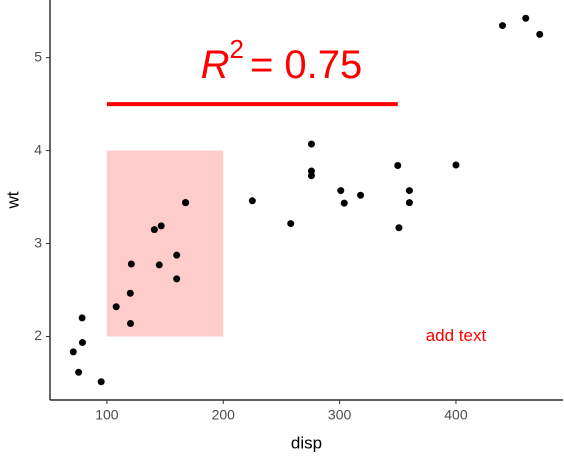 Image resolution: width=564 pixels, height=458 pixels. Describe the element at coordinates (165, 243) in the screenshot. I see `highlight-rect` at that location.